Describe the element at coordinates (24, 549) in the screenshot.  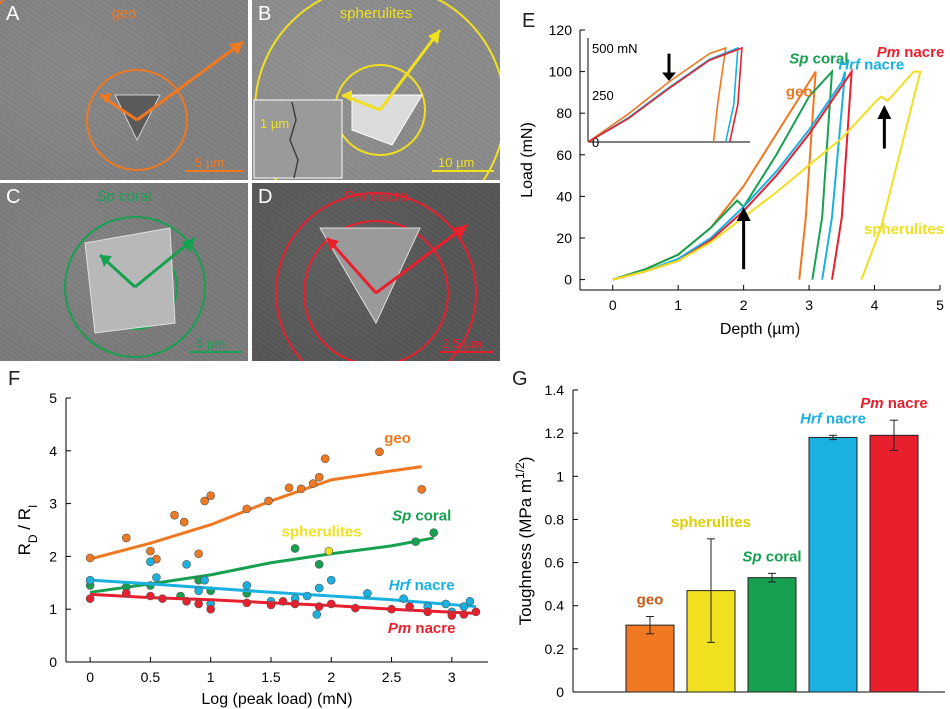
I see `y-label-r: R` at that location.